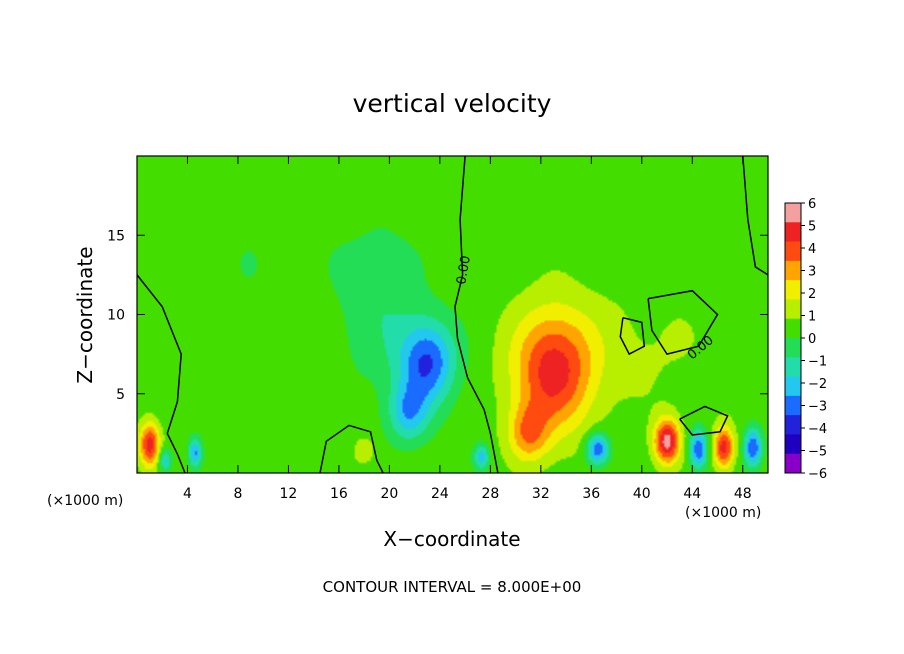 The height and width of the screenshot is (654, 904). Describe the element at coordinates (817, 429) in the screenshot. I see `colorbar-label: −4` at that location.